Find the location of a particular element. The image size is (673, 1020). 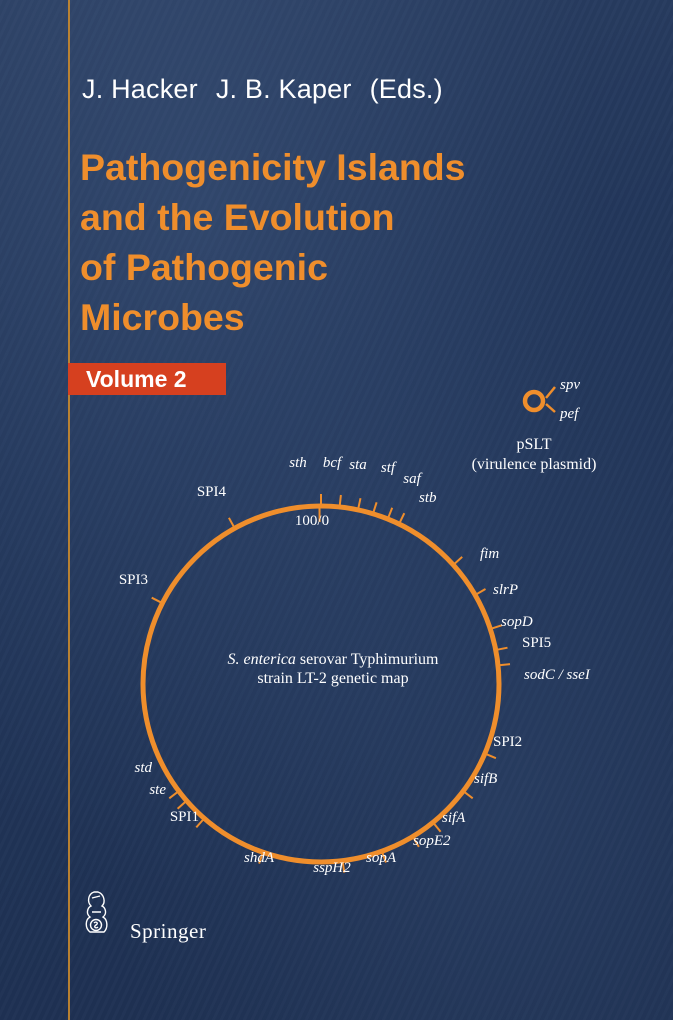

locus-label-saf: saf is located at coordinates (412, 479).